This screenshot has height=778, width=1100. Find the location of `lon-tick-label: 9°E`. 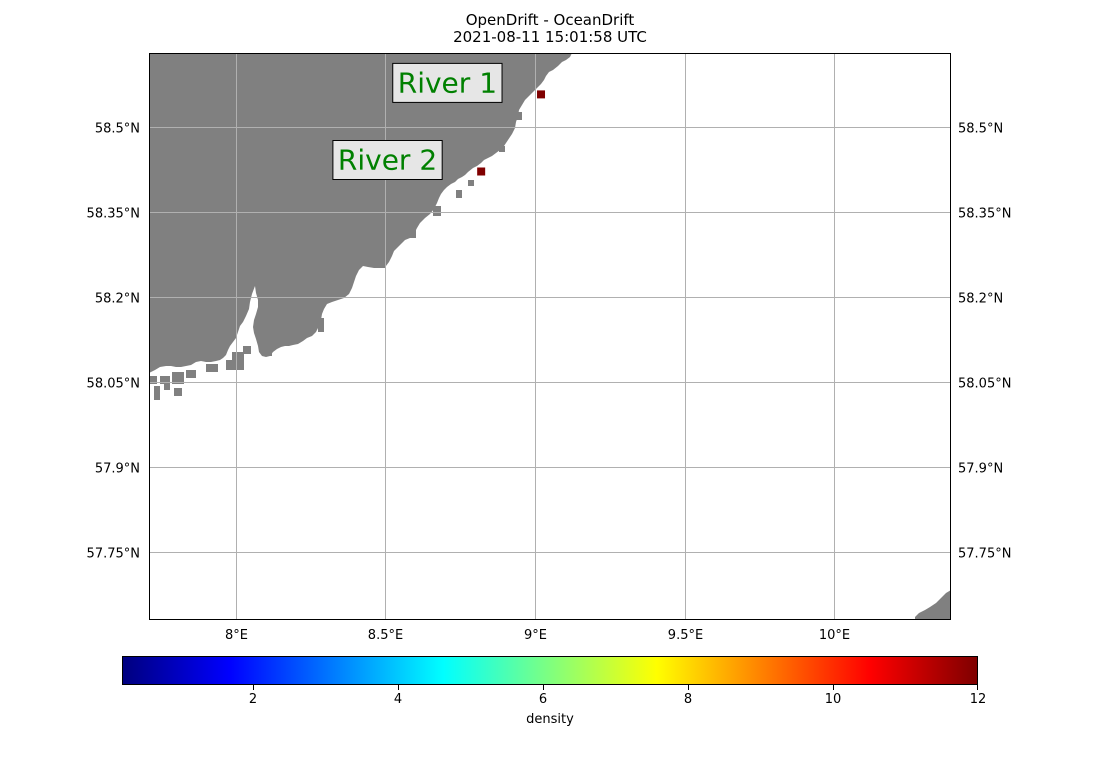

lon-tick-label: 9°E is located at coordinates (535, 635).